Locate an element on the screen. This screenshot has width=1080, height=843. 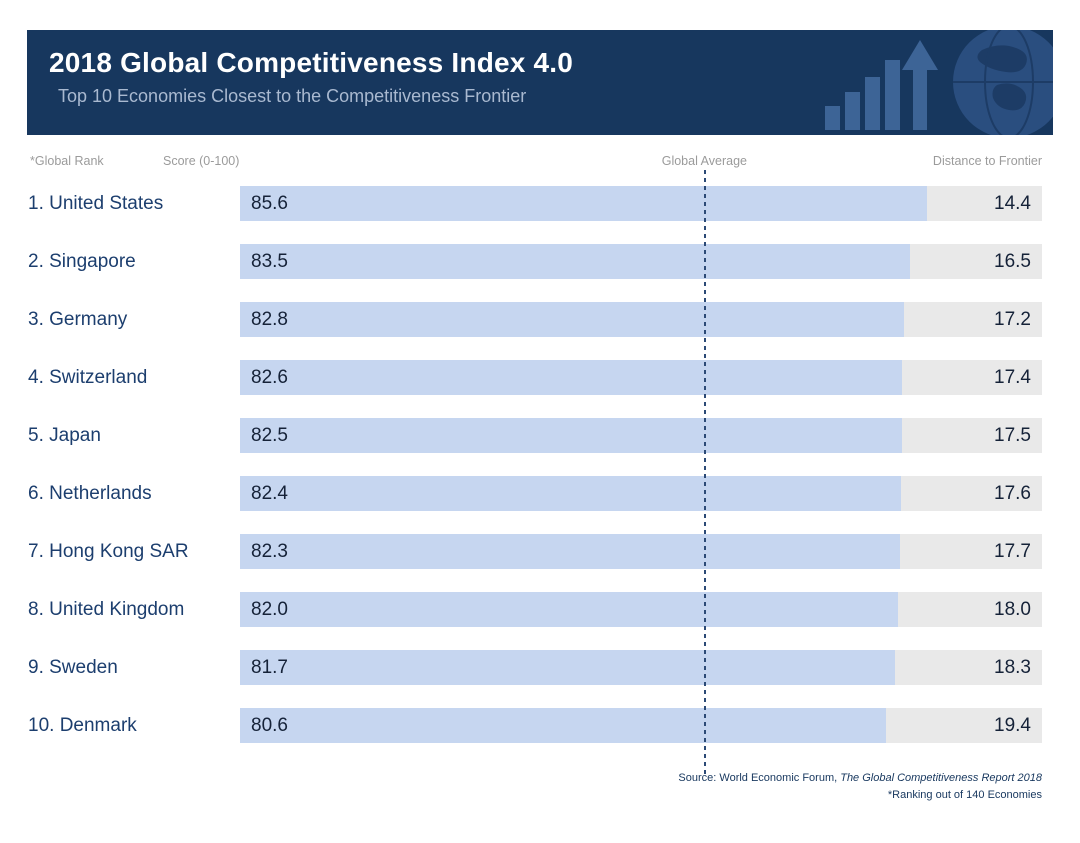
bar-track: 82.0 18.0 is located at coordinates (641, 609).